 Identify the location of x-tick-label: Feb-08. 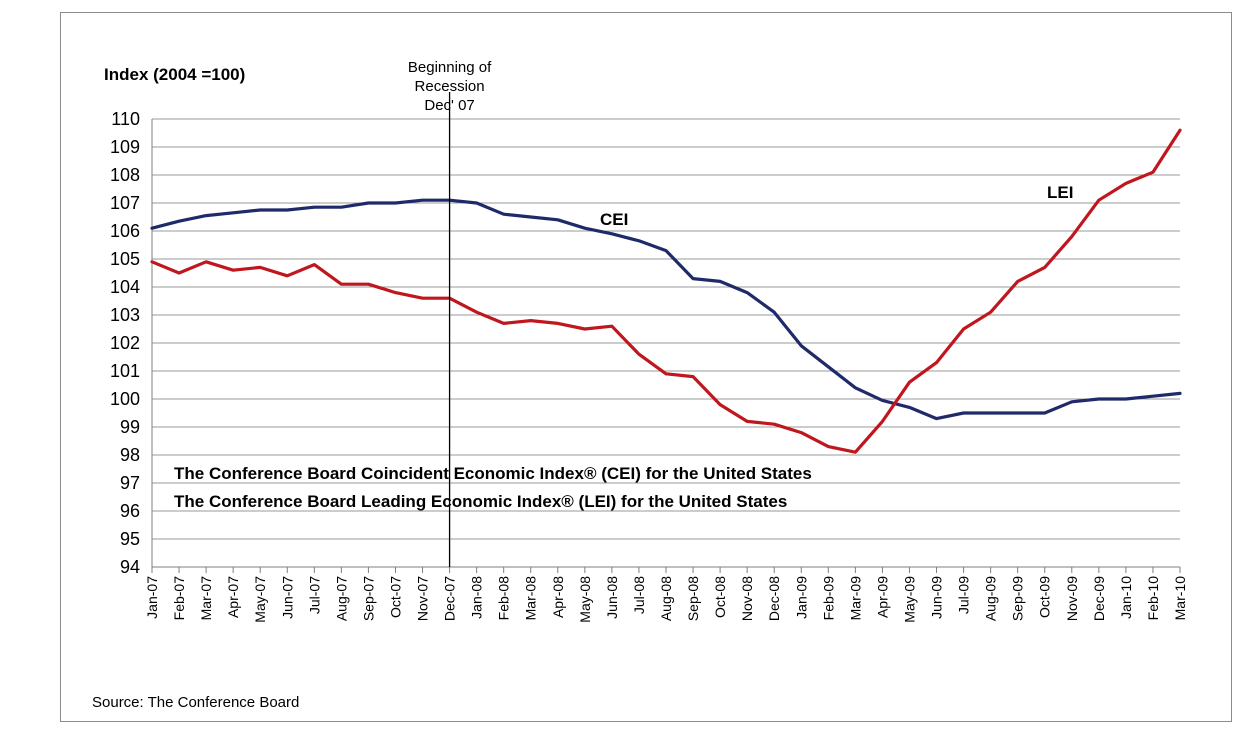
(504, 598).